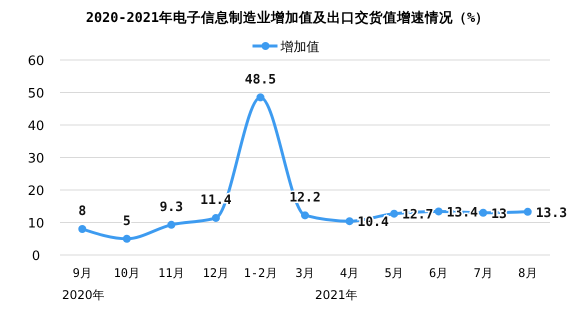 The image size is (575, 326). Describe the element at coordinates (305, 273) in the screenshot. I see `x-tick-label: 3月` at that location.